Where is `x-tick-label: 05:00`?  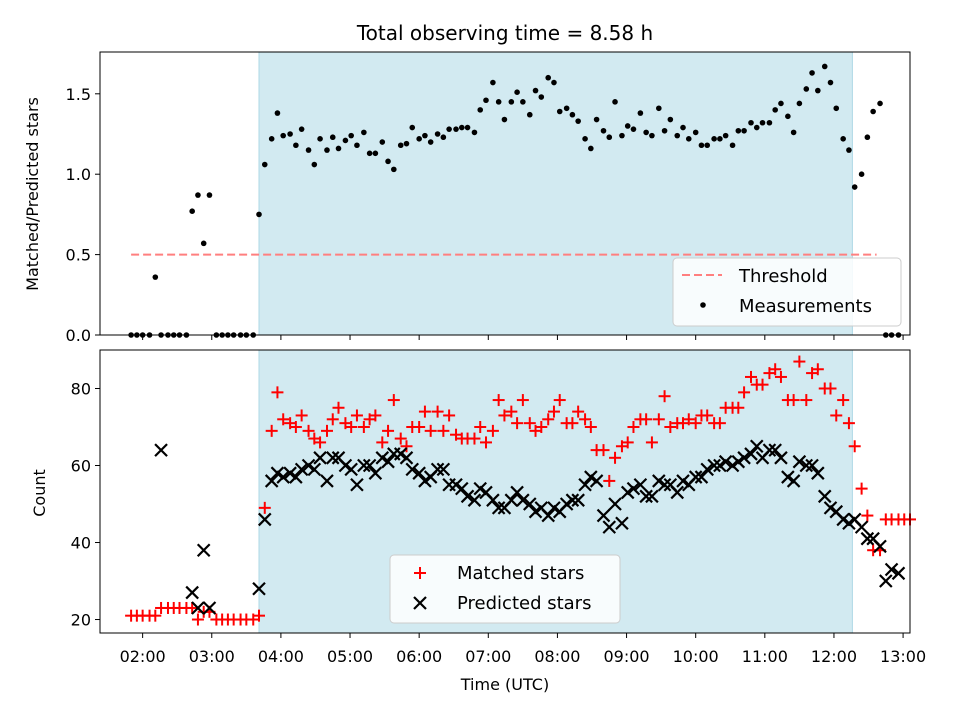 x-tick-label: 05:00 is located at coordinates (350, 656).